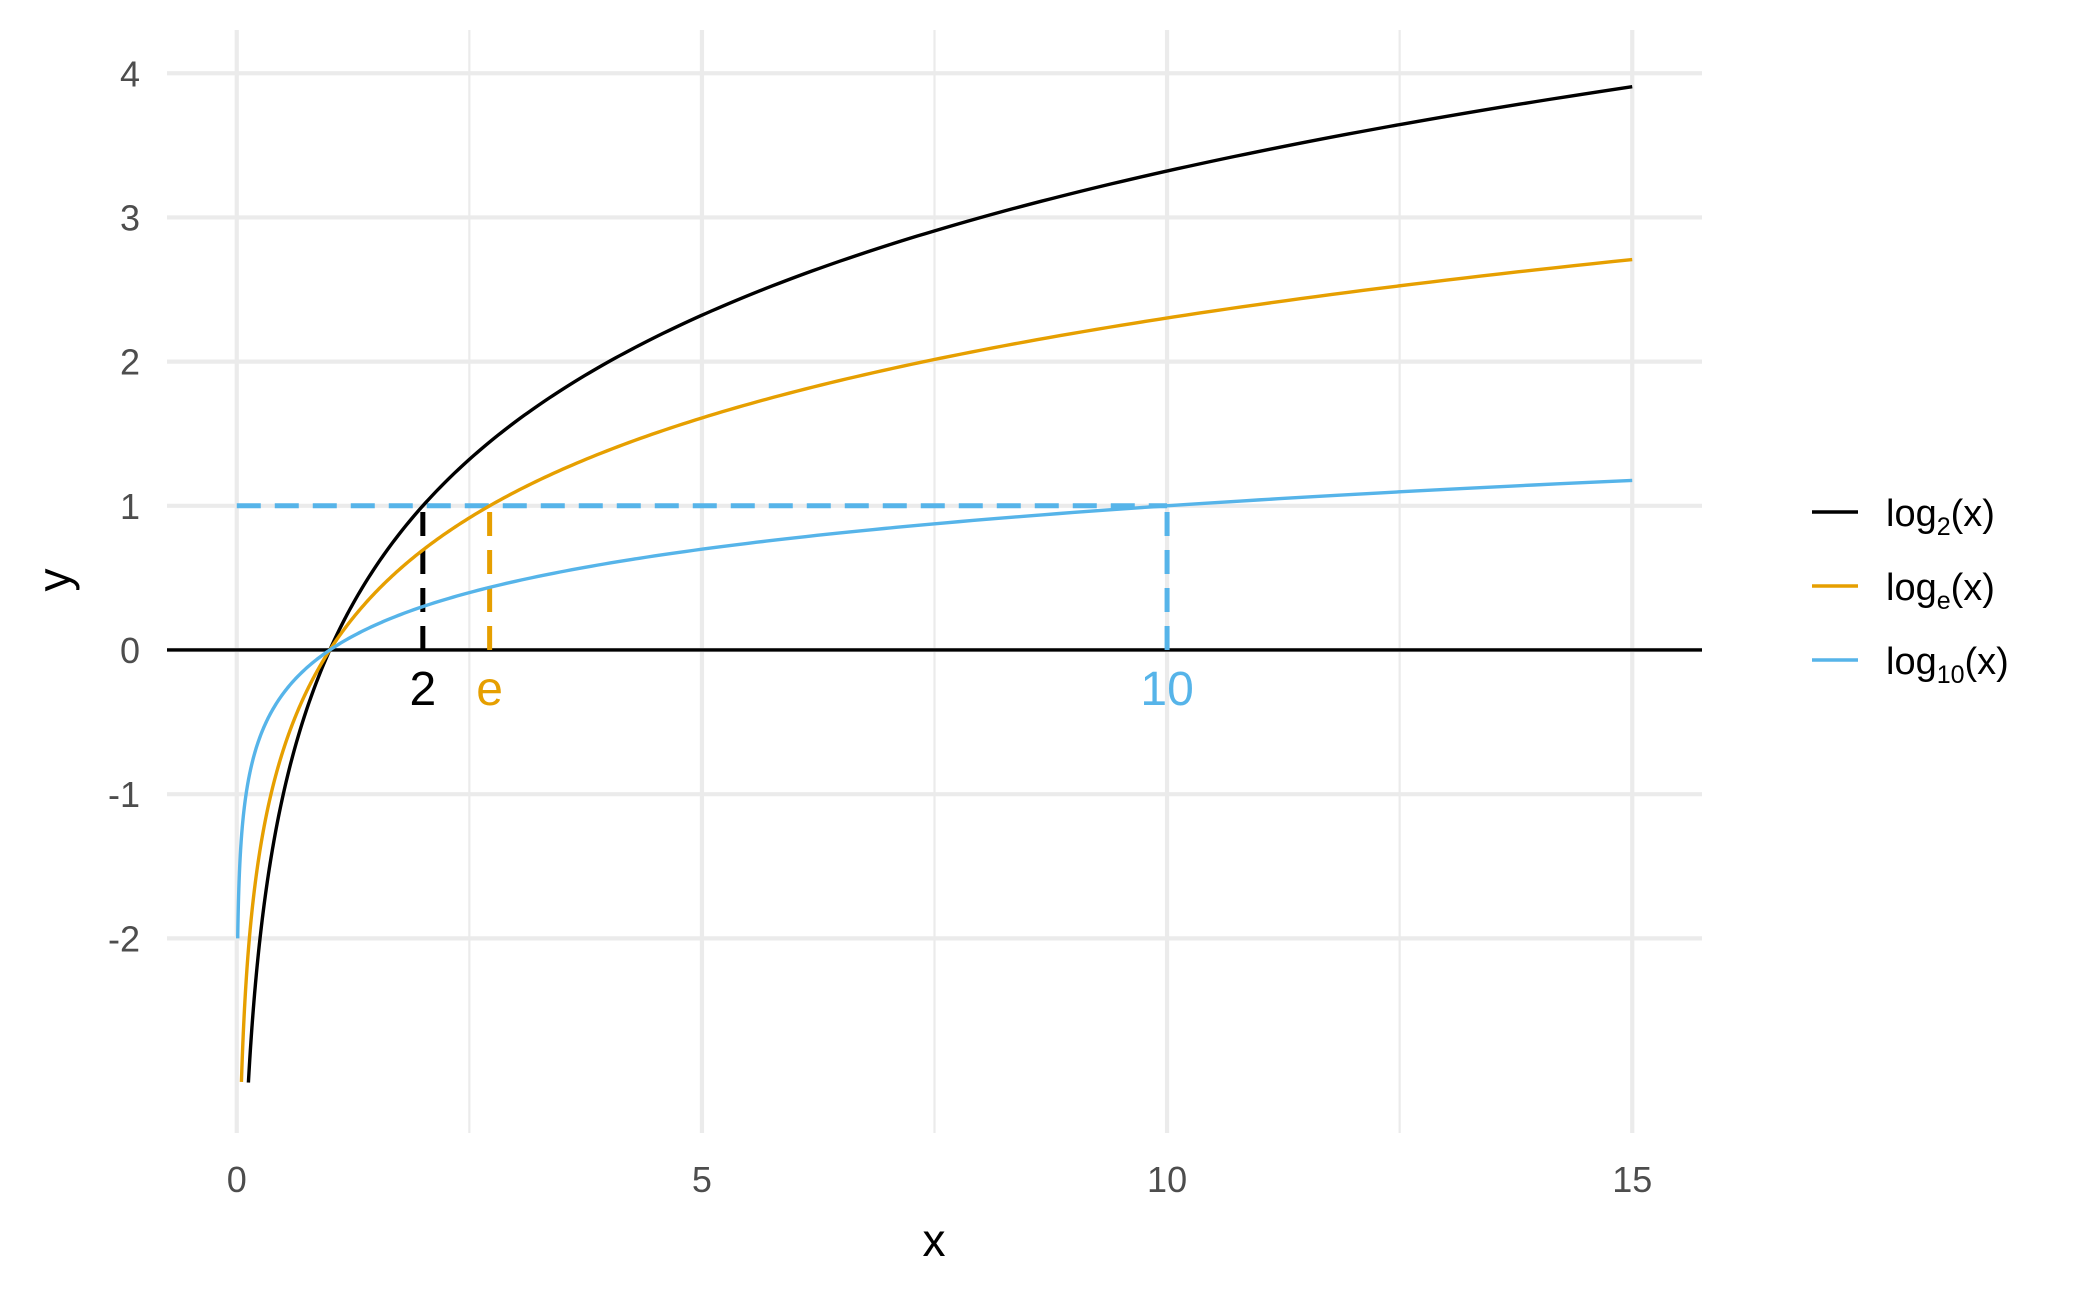  I want to click on y-tick-label: 2, so click(130, 362).